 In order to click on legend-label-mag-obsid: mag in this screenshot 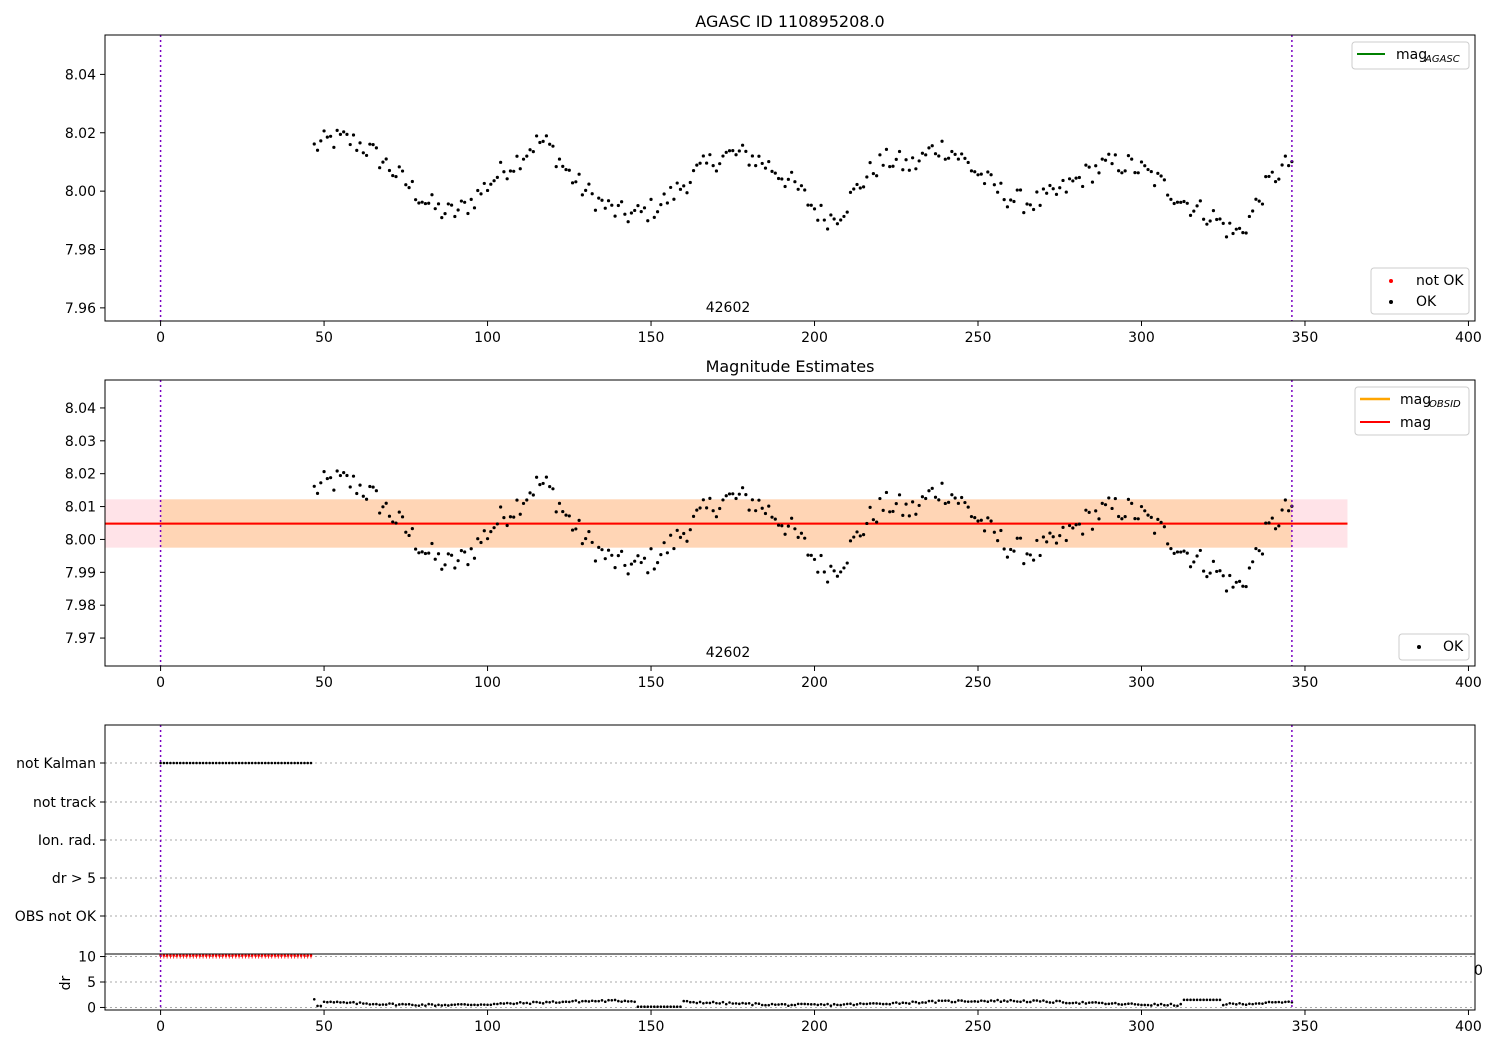, I will do `click(1415, 400)`.